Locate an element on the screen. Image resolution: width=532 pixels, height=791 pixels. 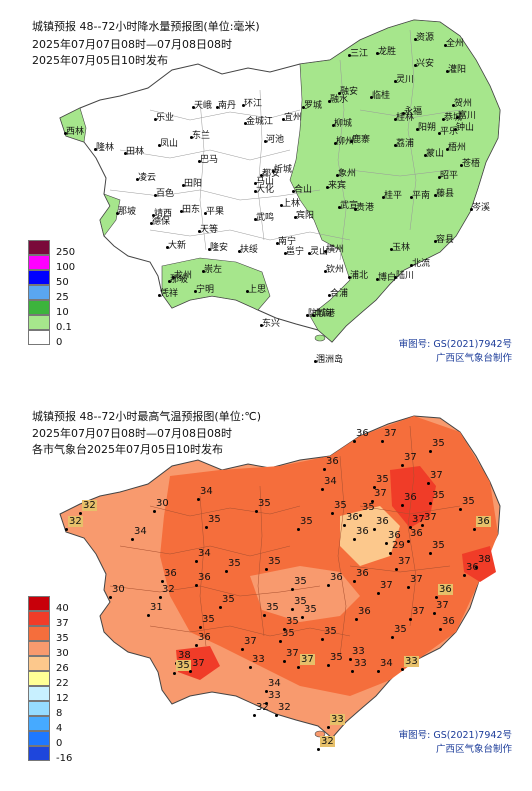
city-label: 玉林 is located at coordinates (401, 248).